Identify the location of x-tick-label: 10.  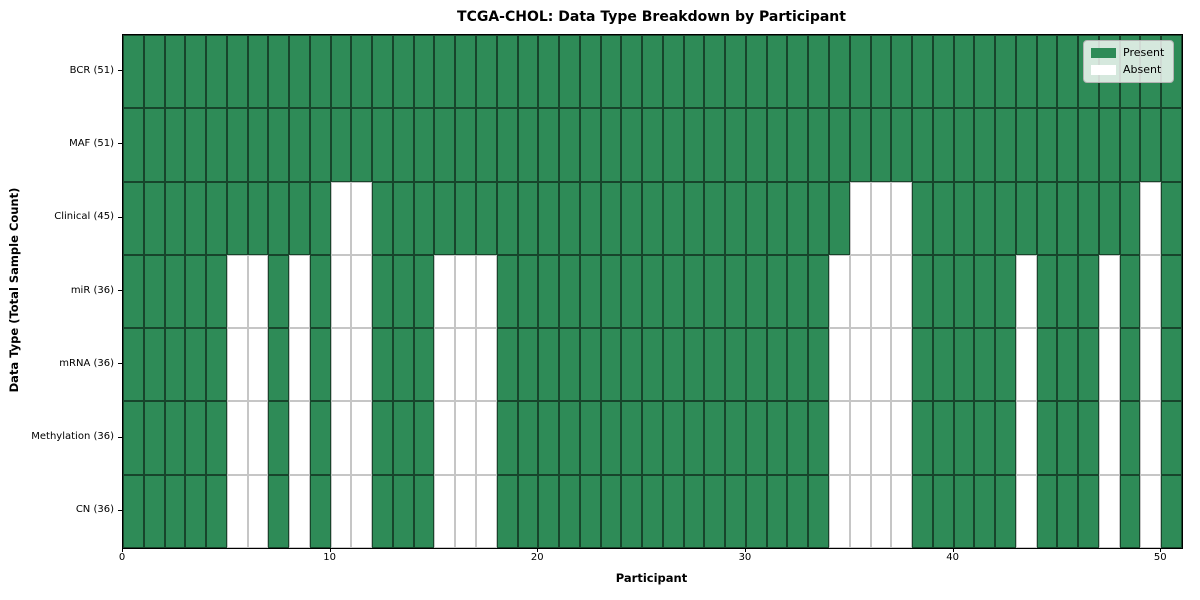
(329, 557).